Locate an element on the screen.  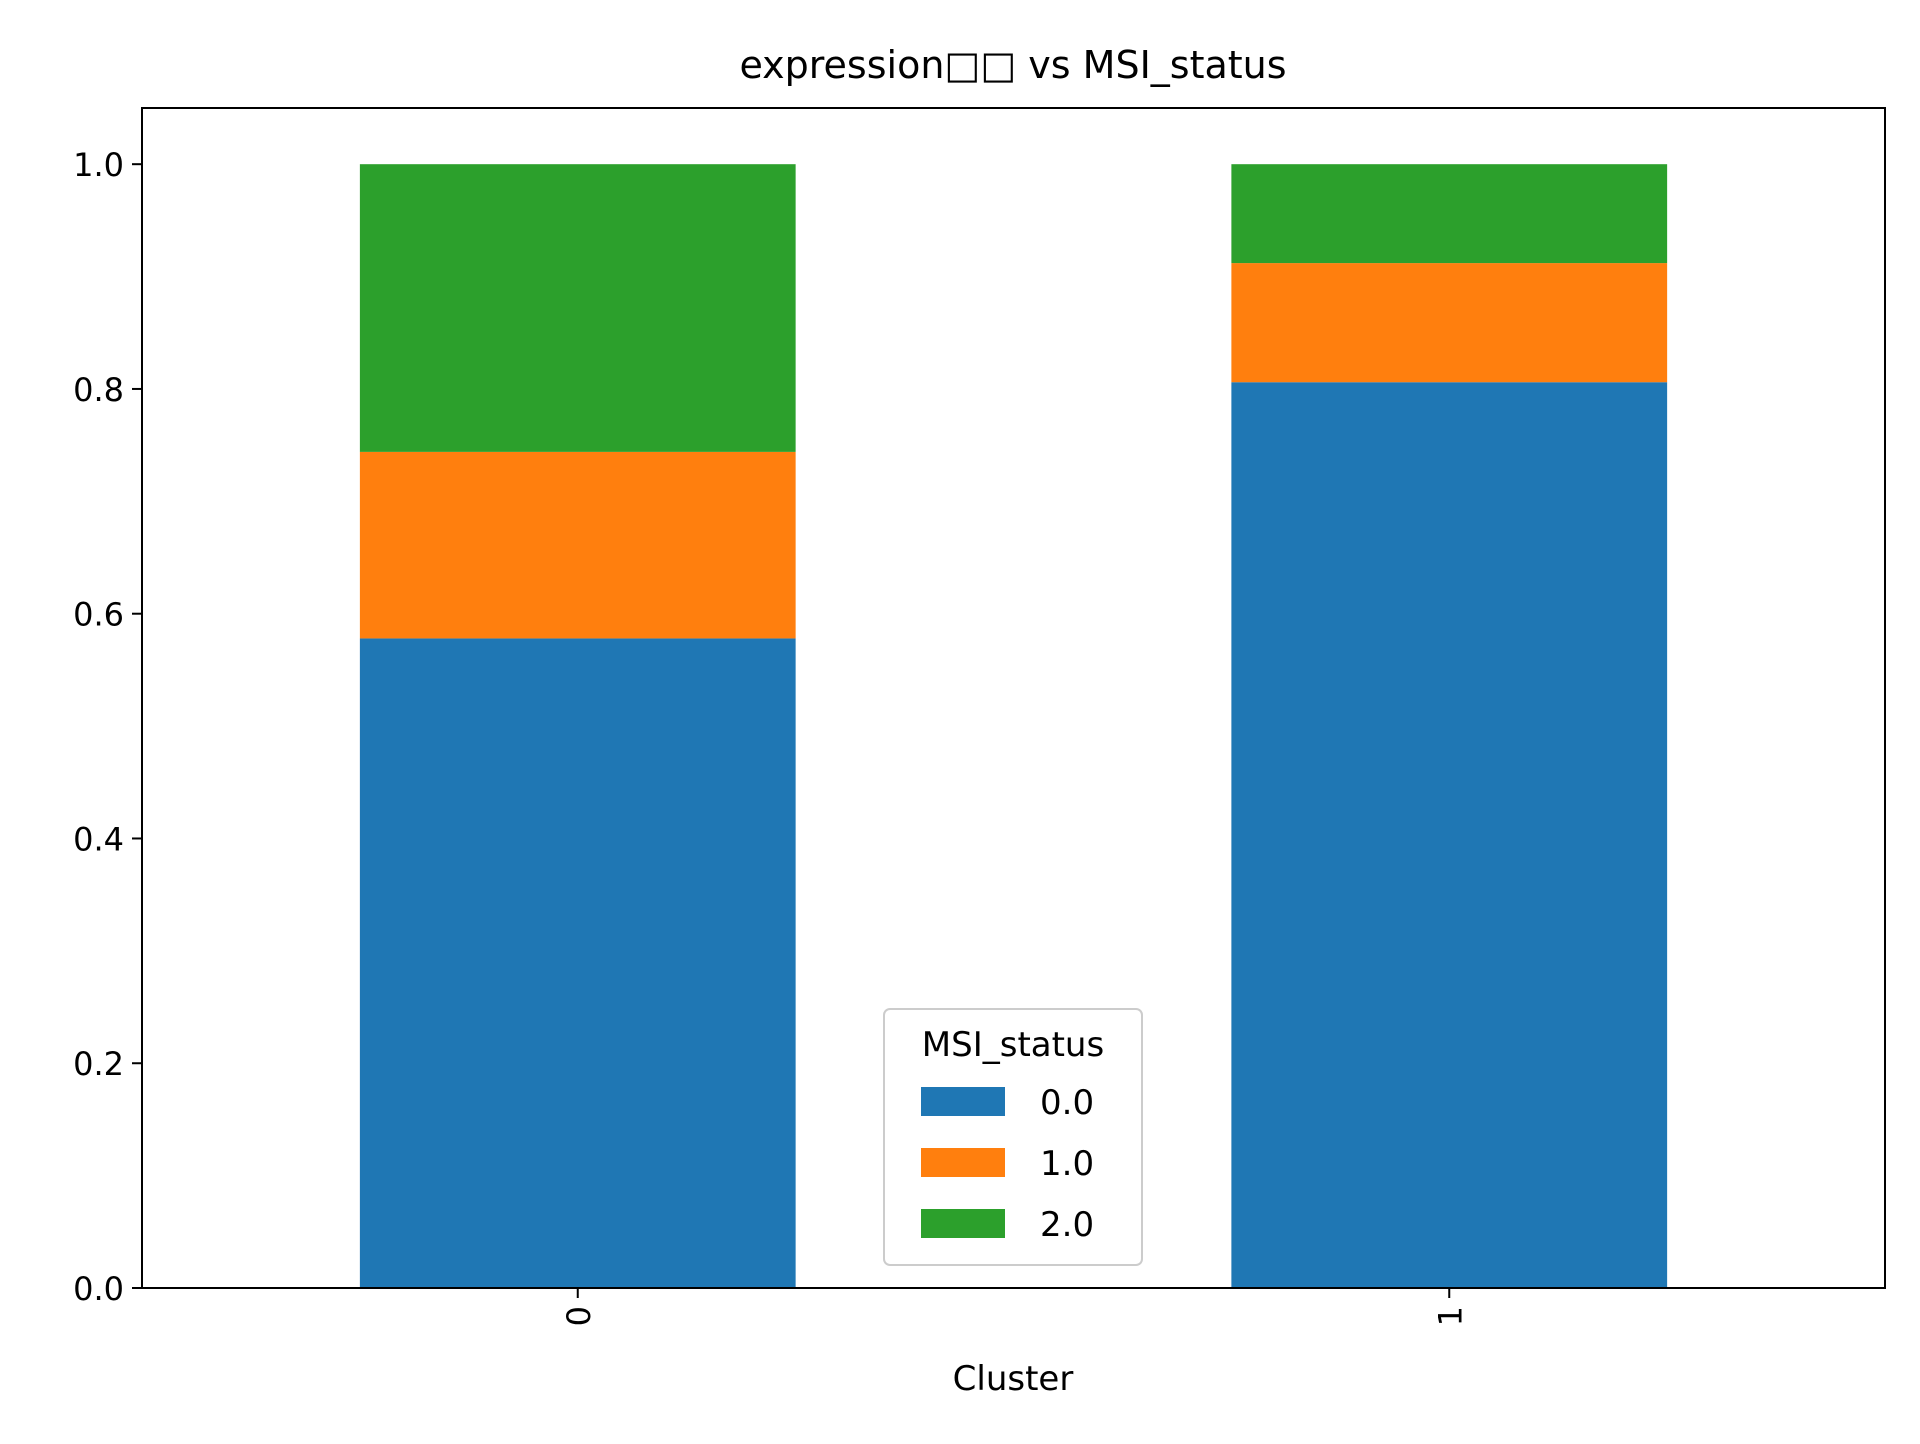
legend-label-0-0: 0.0 is located at coordinates (1067, 1103).